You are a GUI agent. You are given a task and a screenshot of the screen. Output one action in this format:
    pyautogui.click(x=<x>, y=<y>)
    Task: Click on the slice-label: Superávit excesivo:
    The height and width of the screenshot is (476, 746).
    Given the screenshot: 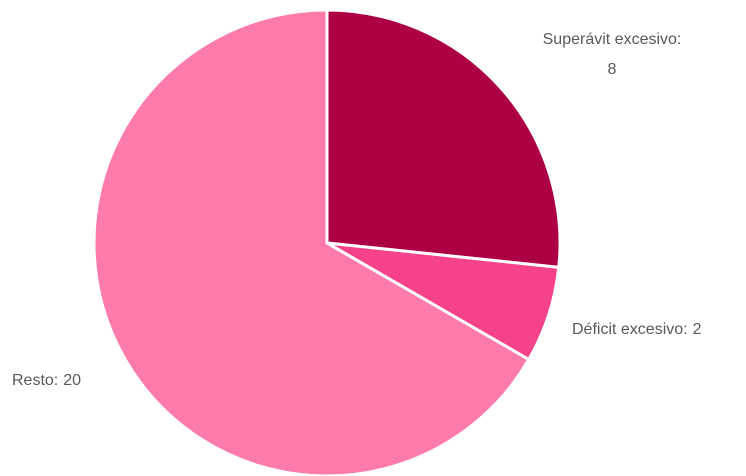 What is the action you would take?
    pyautogui.click(x=612, y=39)
    